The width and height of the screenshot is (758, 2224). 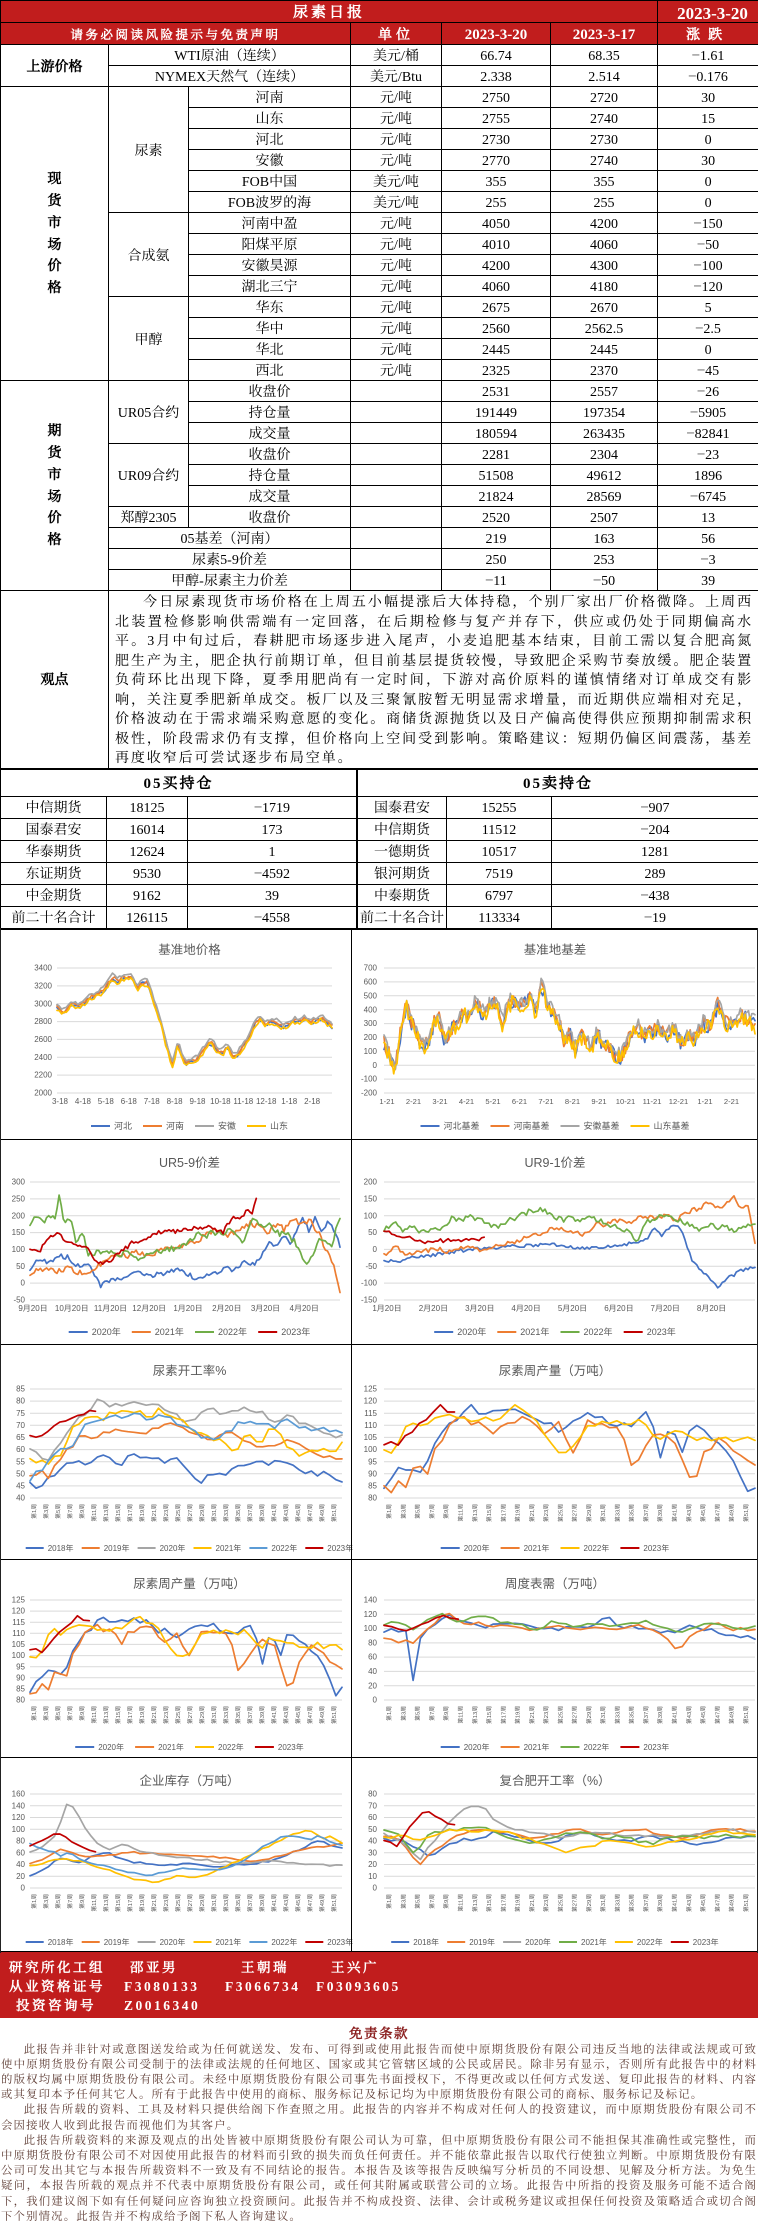 What do you see at coordinates (711, 1308) in the screenshot?
I see `svg-text: 8月20日` at bounding box center [711, 1308].